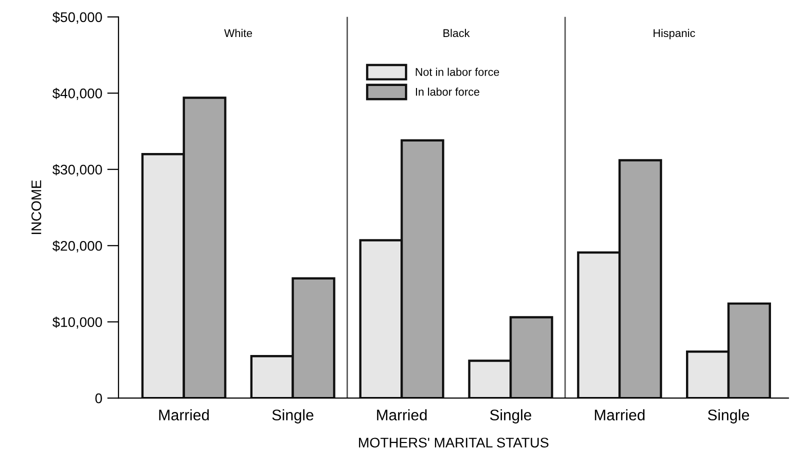 This screenshot has height=470, width=790. What do you see at coordinates (77, 246) in the screenshot?
I see `y-tick-label: $20,000` at bounding box center [77, 246].